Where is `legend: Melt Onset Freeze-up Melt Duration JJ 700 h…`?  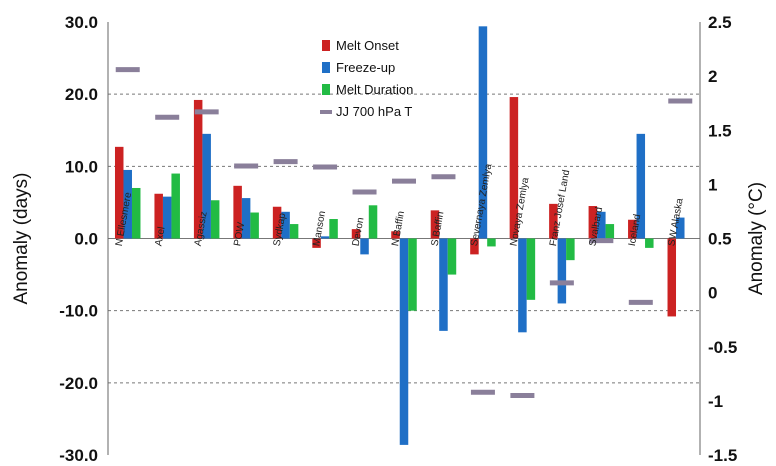
legend: Melt Onset Freeze-up Melt Duration JJ 700 h… is located at coordinates (366, 78).